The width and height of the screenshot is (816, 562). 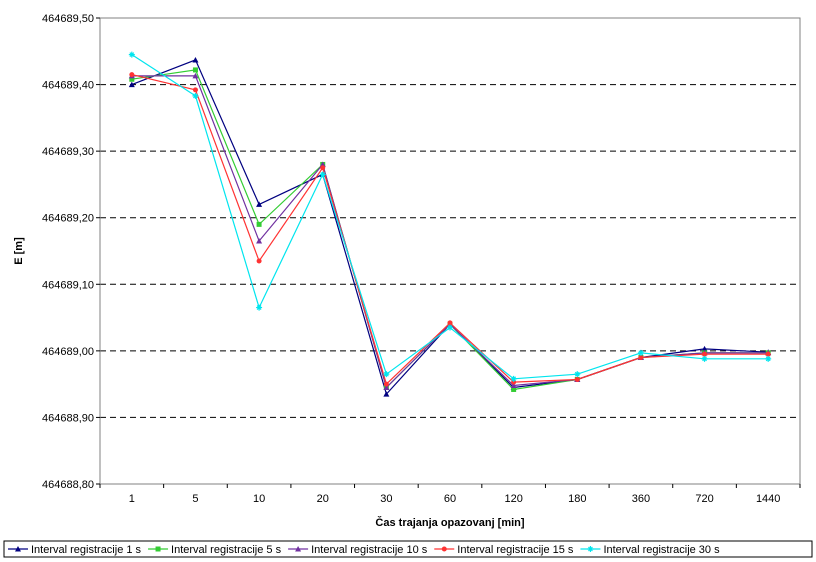 I want to click on x-tick-label: 20, so click(x=323, y=499).